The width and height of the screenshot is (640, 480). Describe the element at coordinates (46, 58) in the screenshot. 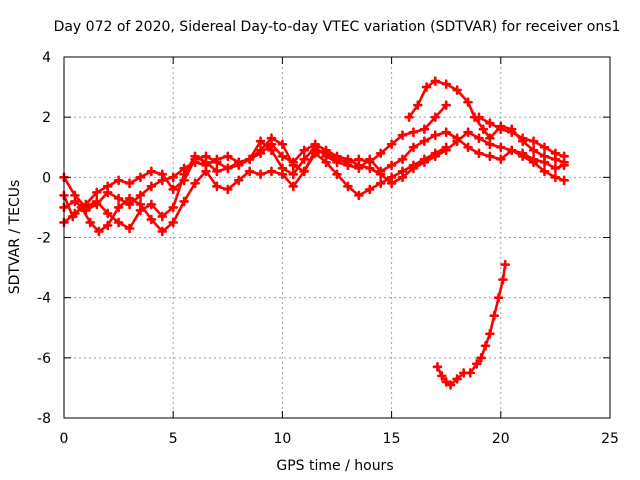

I see `y-tick-label: 4` at that location.